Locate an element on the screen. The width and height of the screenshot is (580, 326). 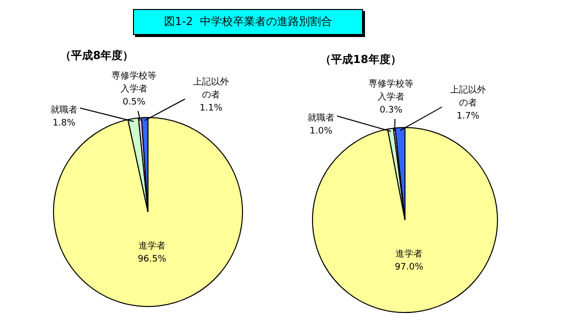
data-label: 1.7% is located at coordinates (468, 116).